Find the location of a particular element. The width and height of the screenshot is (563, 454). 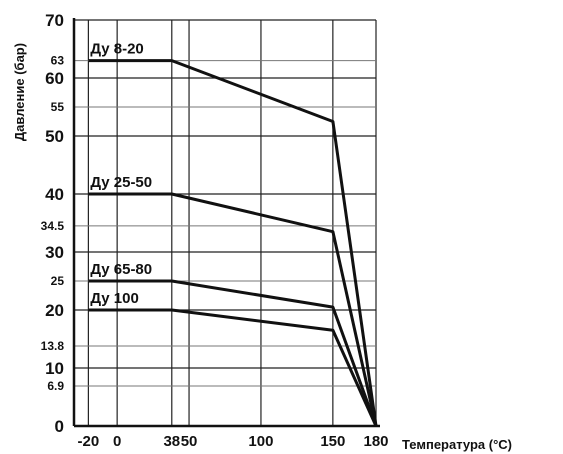

y-tick-label-minor-5: 63 is located at coordinates (58, 61).